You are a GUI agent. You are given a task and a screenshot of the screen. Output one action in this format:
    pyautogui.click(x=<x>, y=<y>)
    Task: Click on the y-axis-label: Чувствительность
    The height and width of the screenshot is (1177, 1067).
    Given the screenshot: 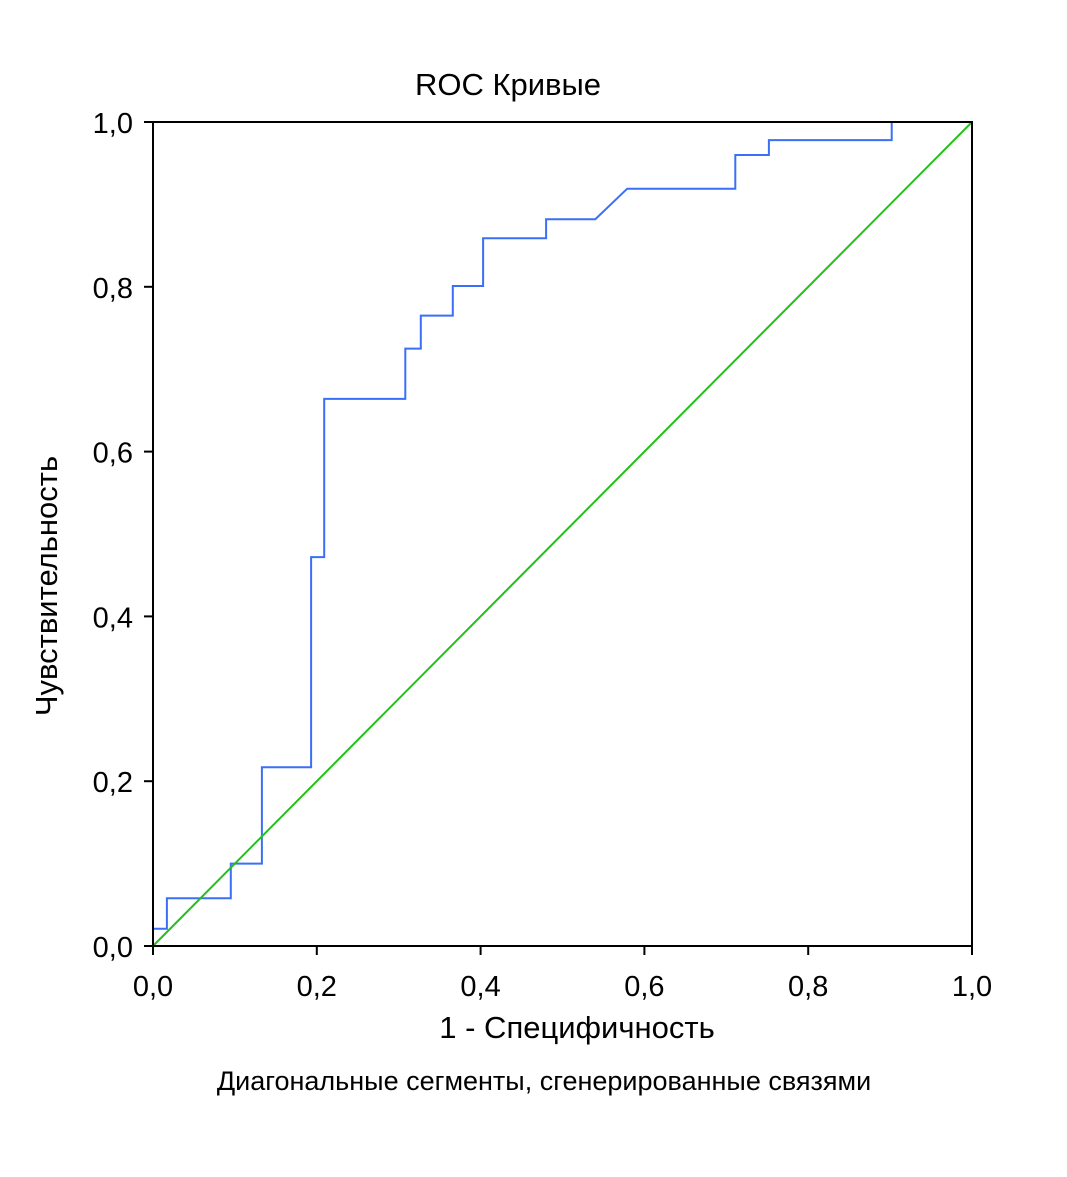 What is the action you would take?
    pyautogui.click(x=46, y=586)
    